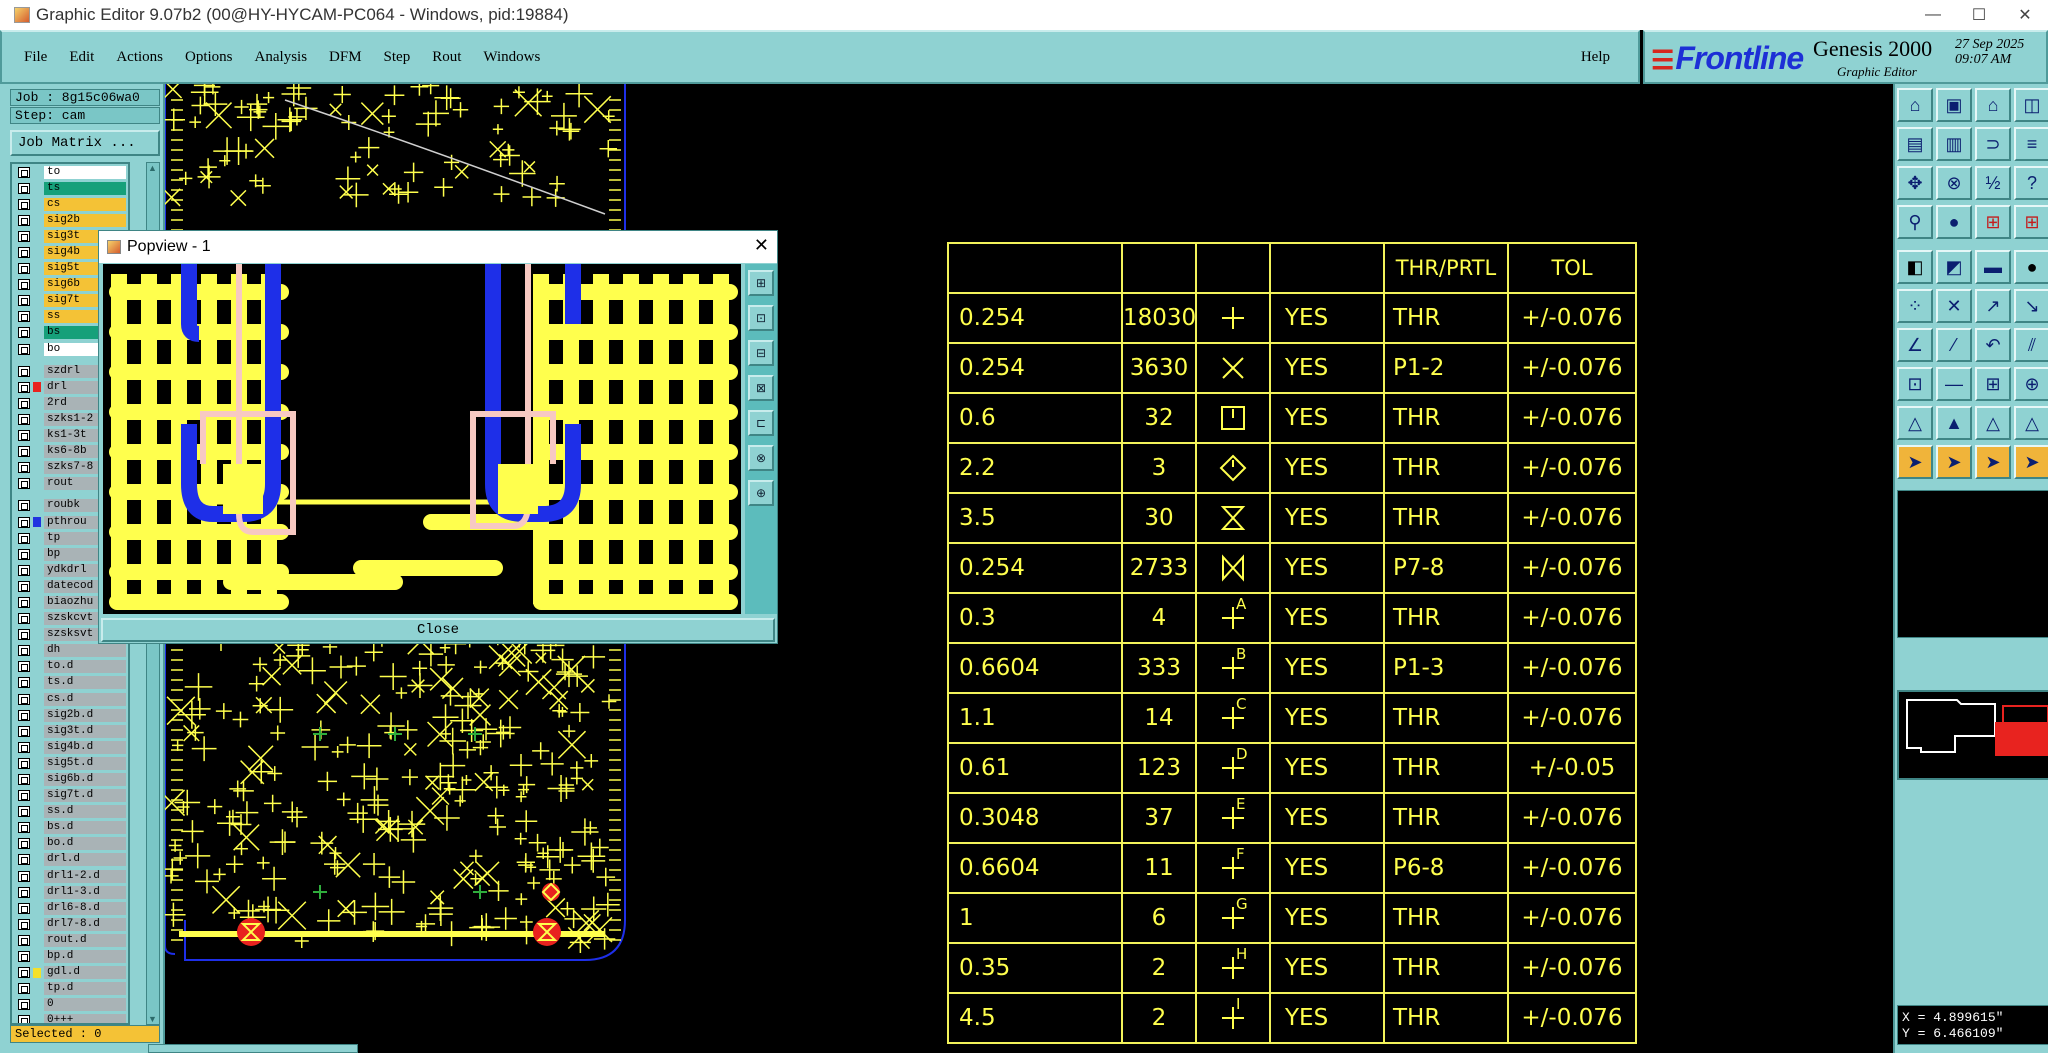 This screenshot has height=1053, width=2048. Describe the element at coordinates (85, 892) in the screenshot. I see `layer-name: drl1-3.d` at that location.